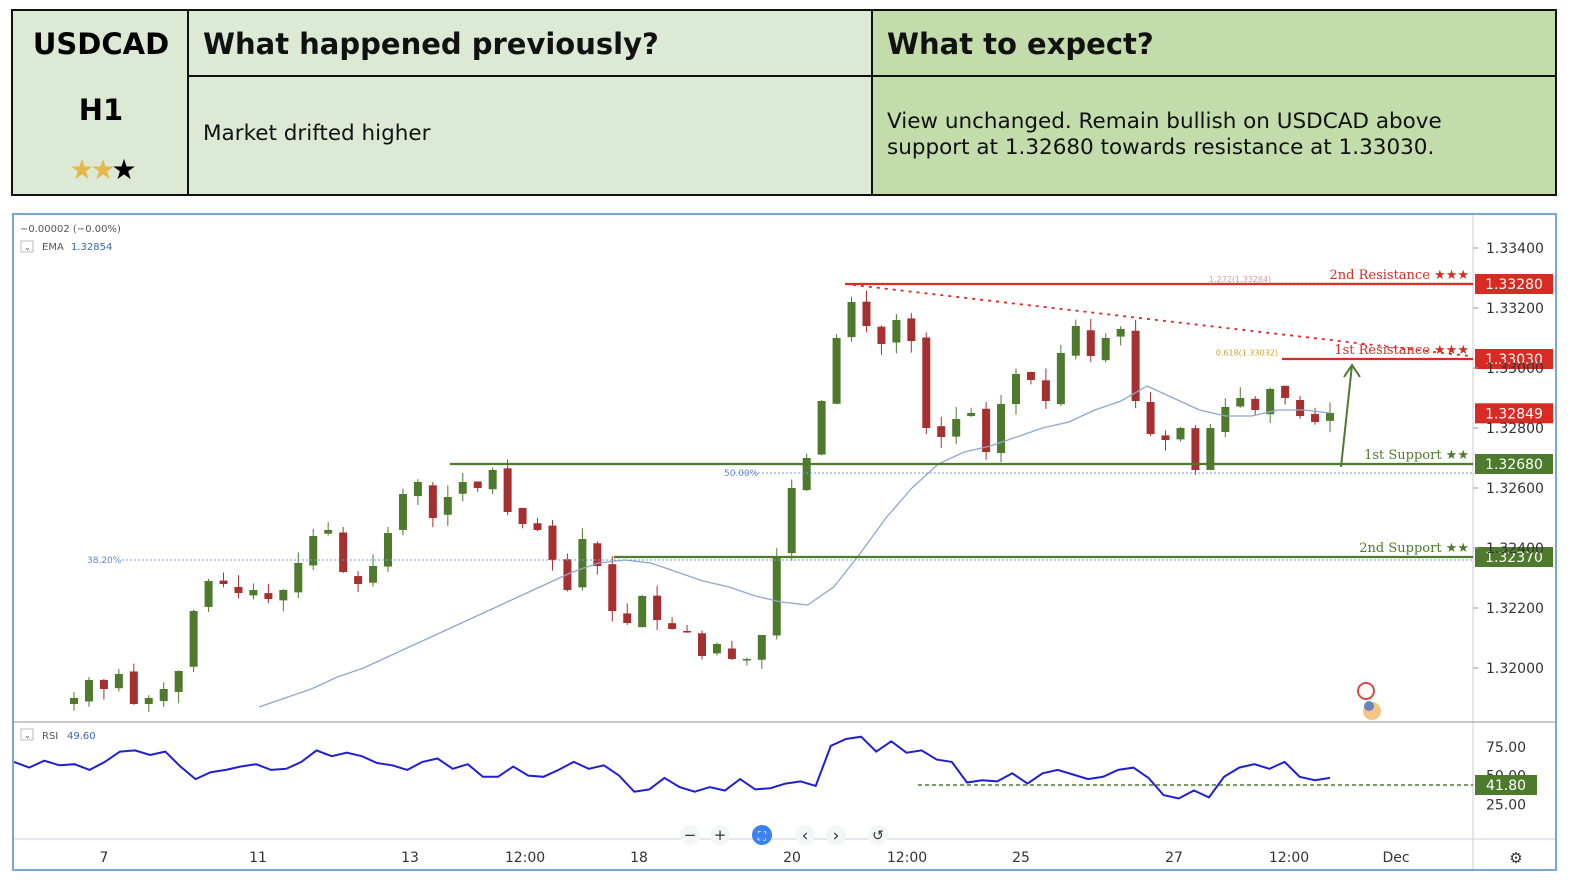  What do you see at coordinates (805, 835) in the screenshot?
I see `scroll-left-button` at bounding box center [805, 835].